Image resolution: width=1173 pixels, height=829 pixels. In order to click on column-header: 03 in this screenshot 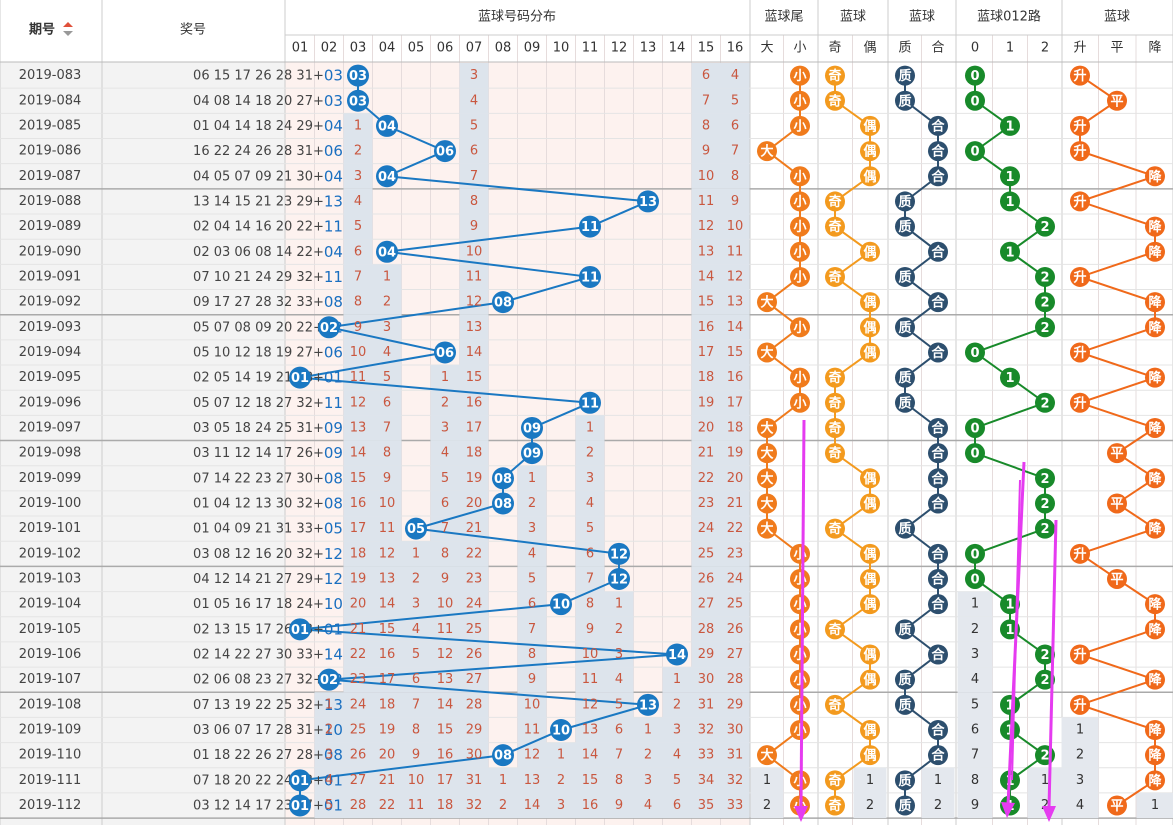, I will do `click(358, 48)`.